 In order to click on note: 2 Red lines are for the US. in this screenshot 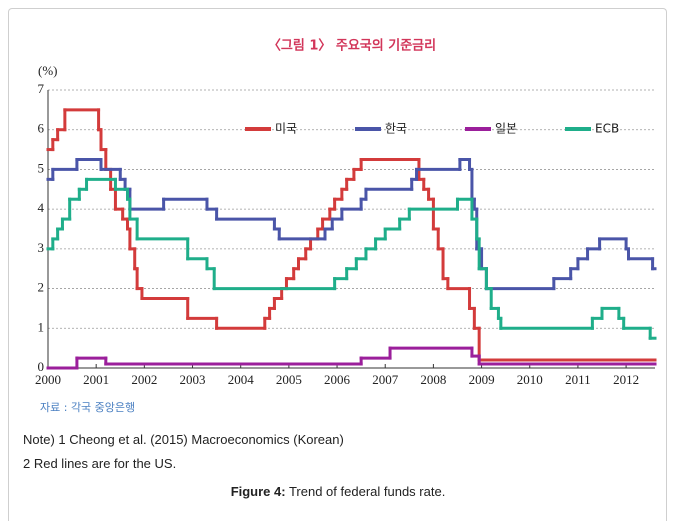, I will do `click(100, 463)`.